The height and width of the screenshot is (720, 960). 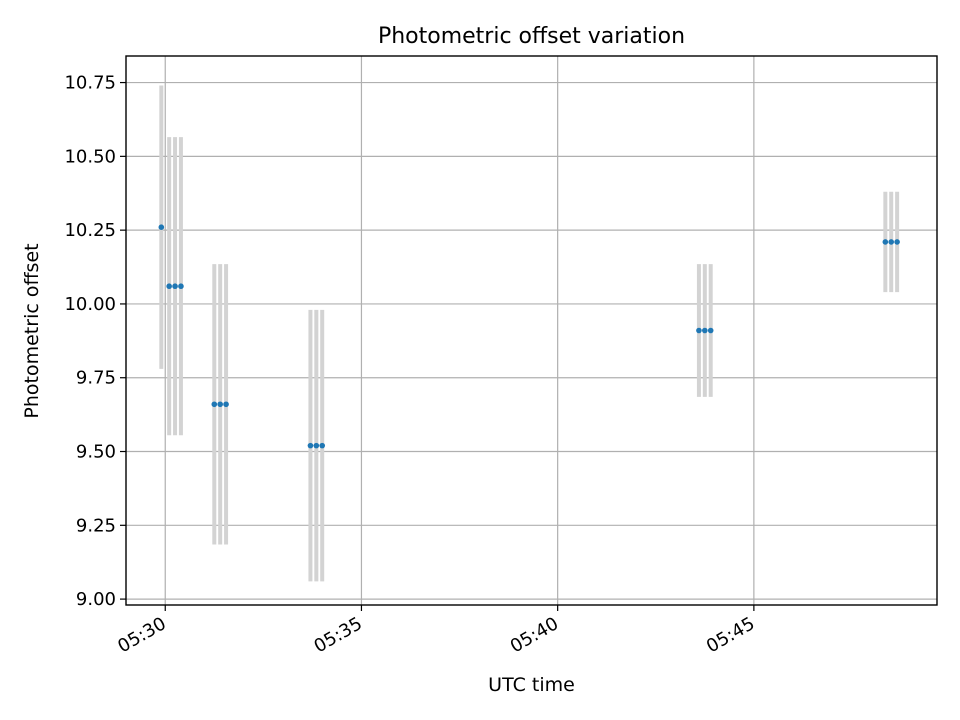 I want to click on y-tick-label: 10.25, so click(x=90, y=230).